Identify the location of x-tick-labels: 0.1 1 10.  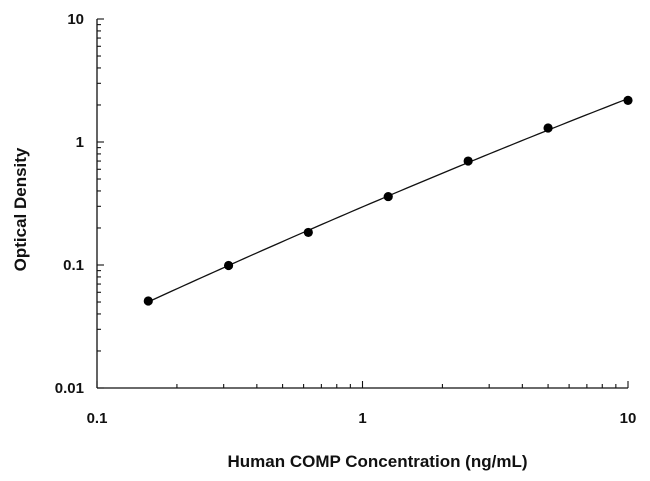
(362, 418).